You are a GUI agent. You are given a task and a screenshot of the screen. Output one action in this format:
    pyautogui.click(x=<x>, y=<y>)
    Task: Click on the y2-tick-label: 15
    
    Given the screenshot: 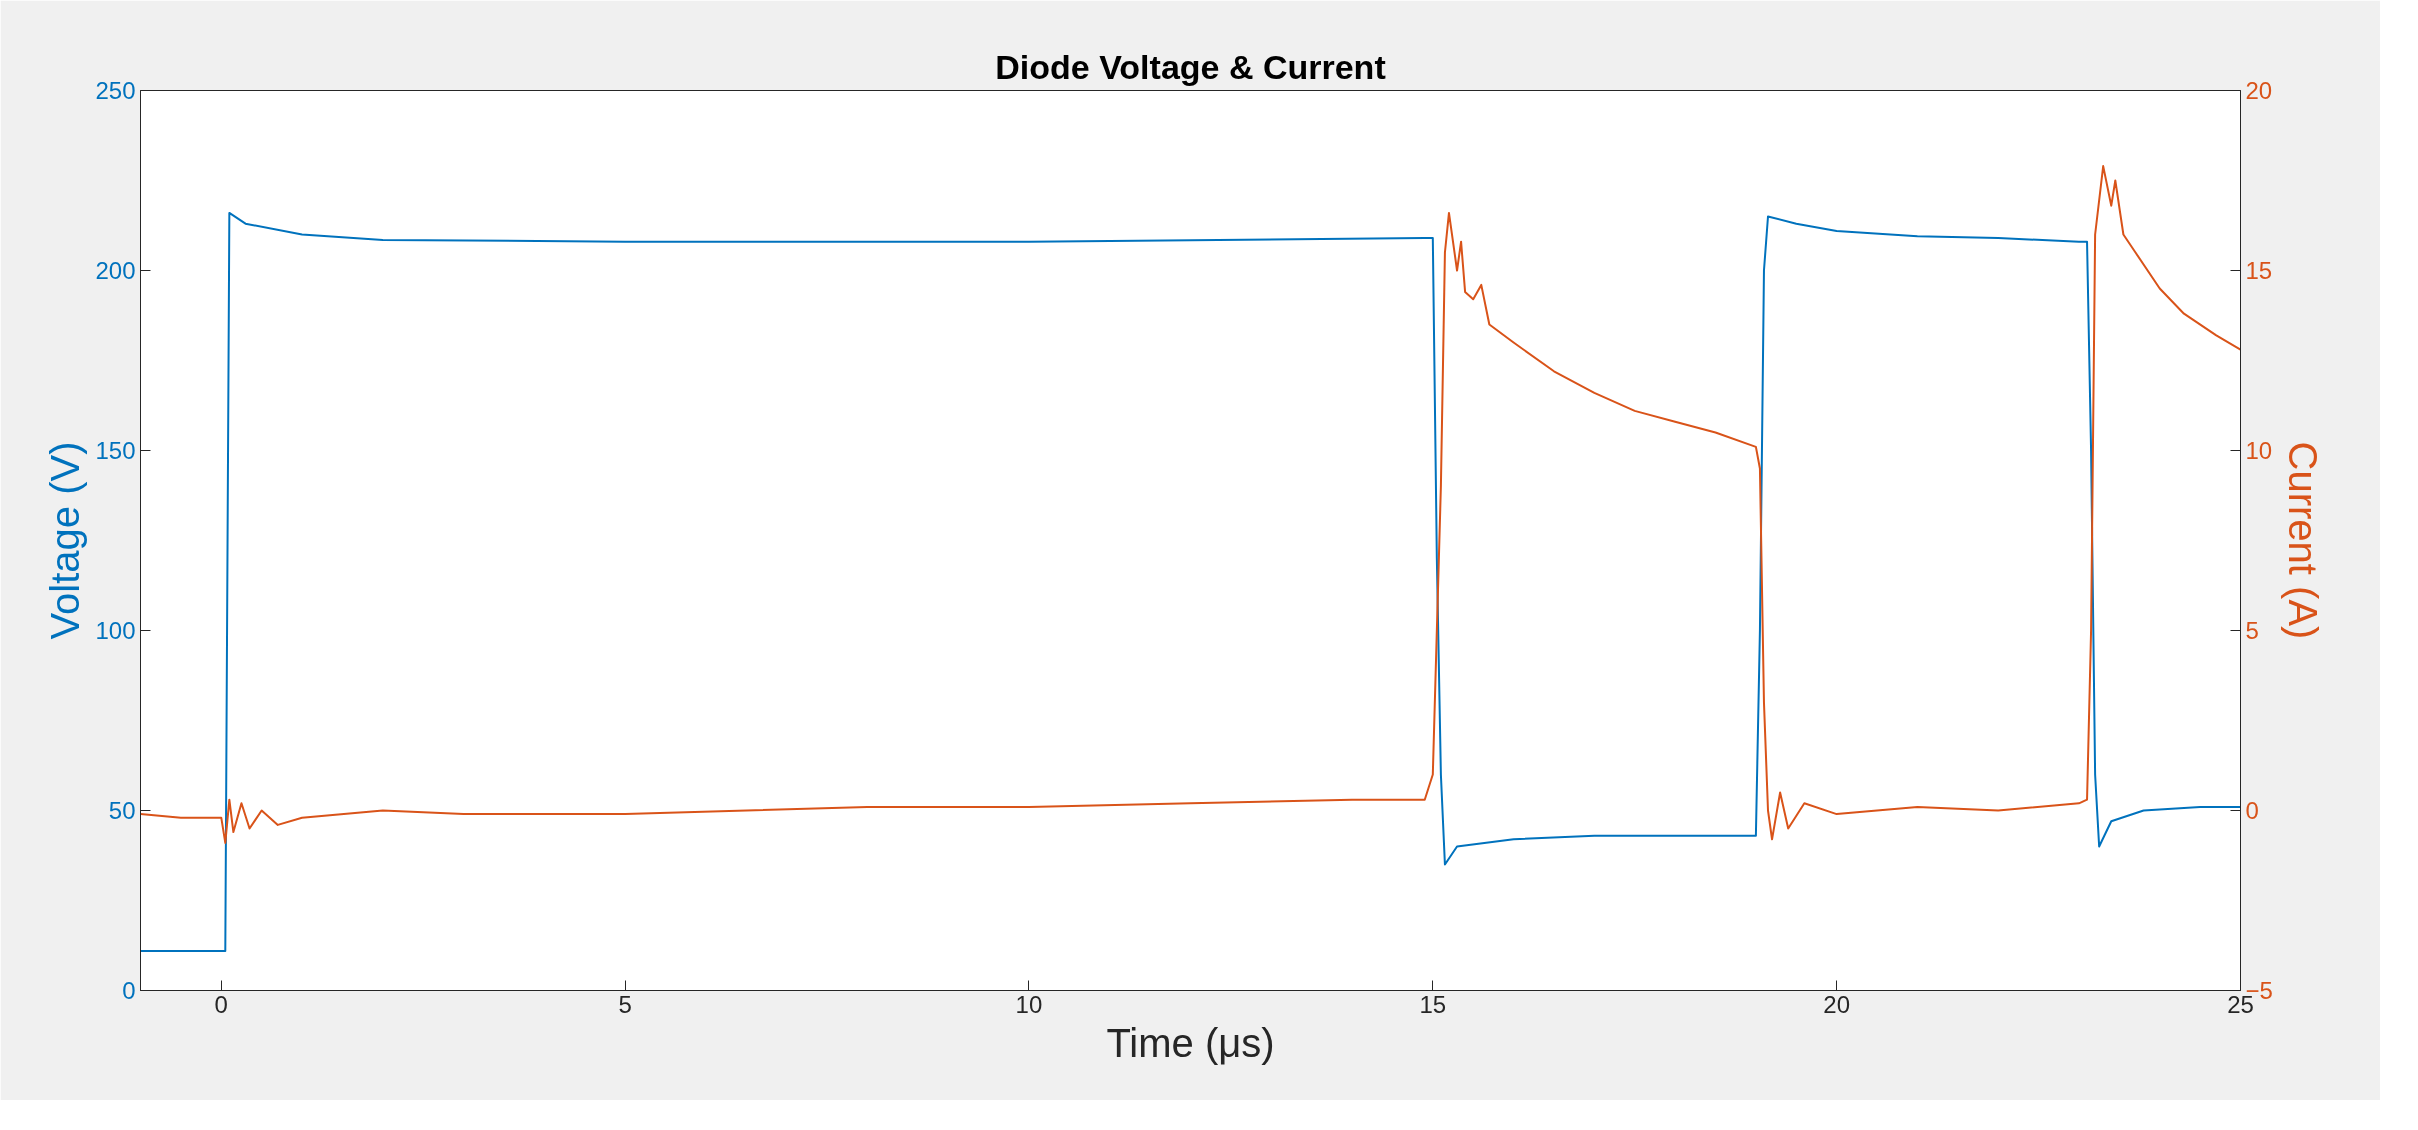 What is the action you would take?
    pyautogui.click(x=2259, y=270)
    